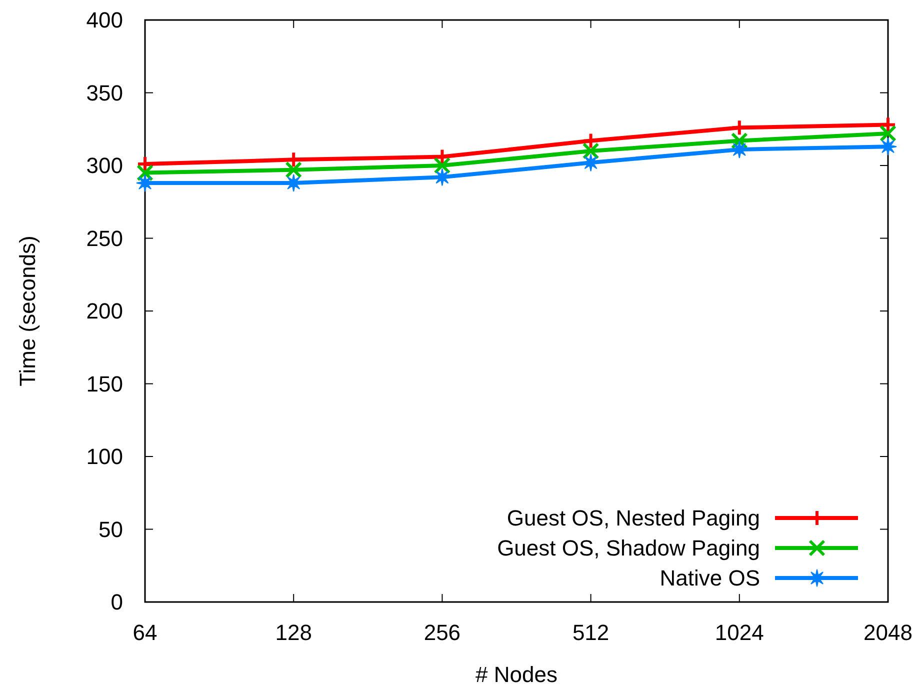 The image size is (920, 691). I want to click on x-tick-label: 64, so click(145, 632).